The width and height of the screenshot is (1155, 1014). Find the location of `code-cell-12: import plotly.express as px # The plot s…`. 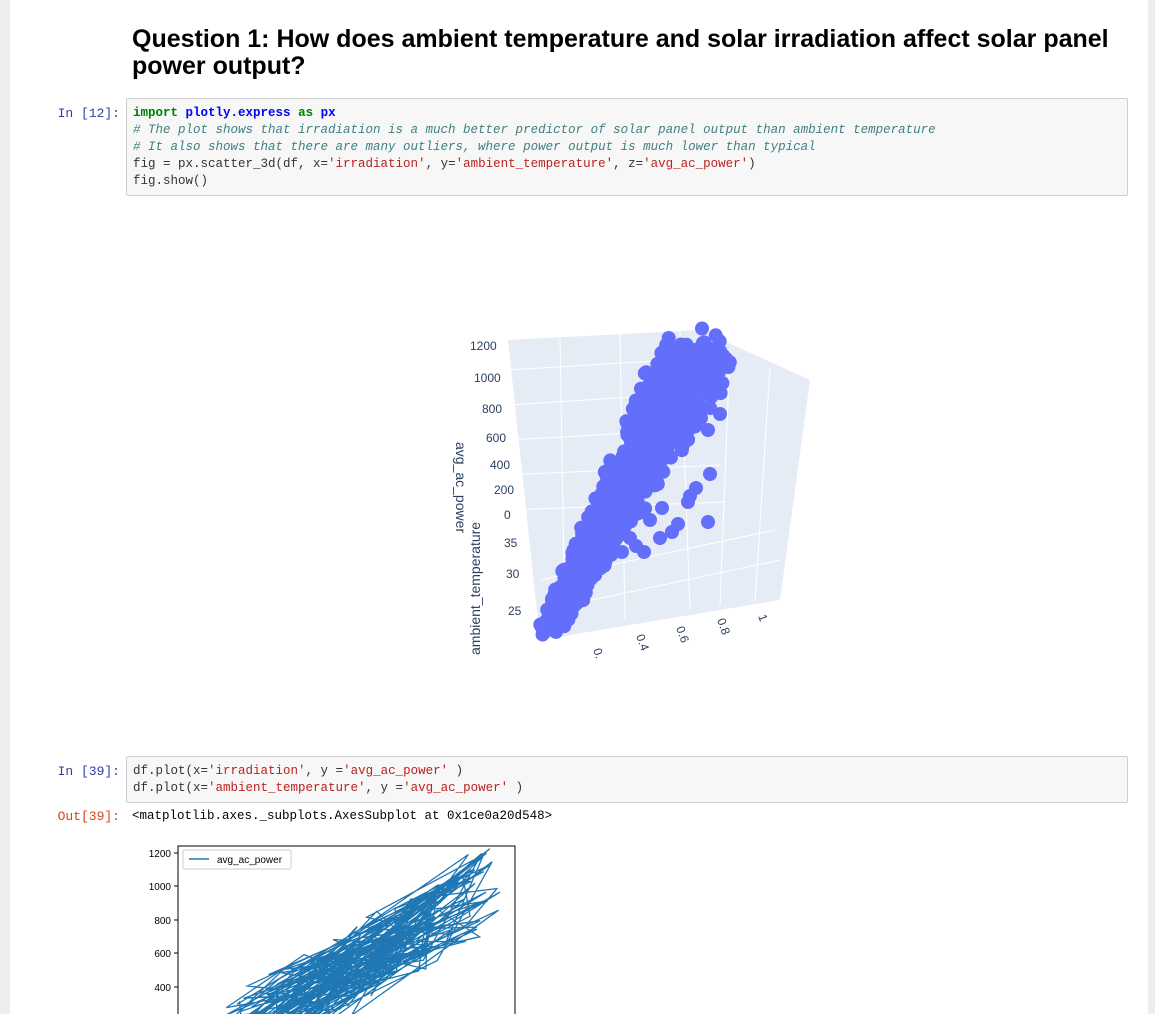

code-cell-12: import plotly.express as px # The plot s… is located at coordinates (627, 147).